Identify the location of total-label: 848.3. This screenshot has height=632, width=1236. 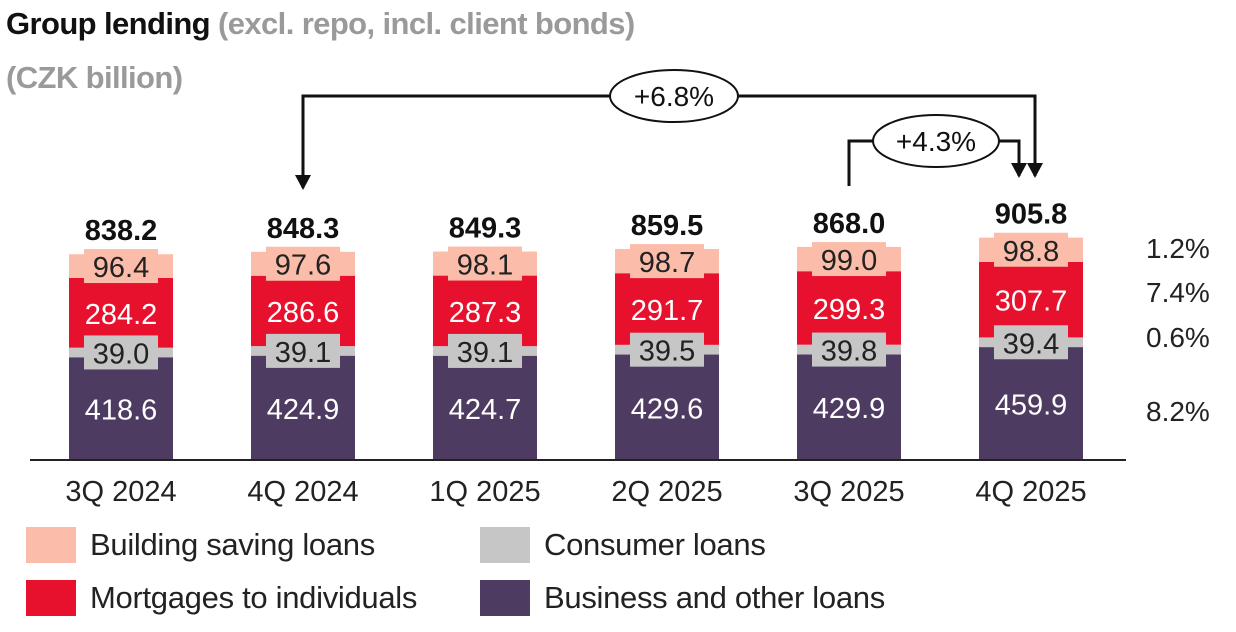
(303, 229).